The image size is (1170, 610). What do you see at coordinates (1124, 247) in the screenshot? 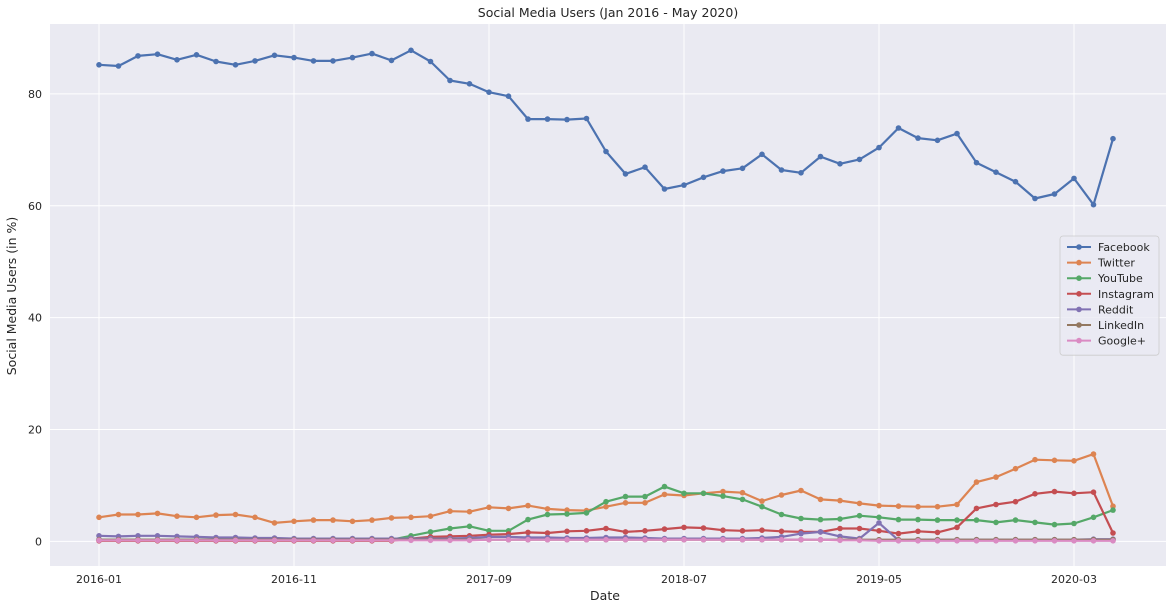
I see `legend-label: Facebook` at bounding box center [1124, 247].